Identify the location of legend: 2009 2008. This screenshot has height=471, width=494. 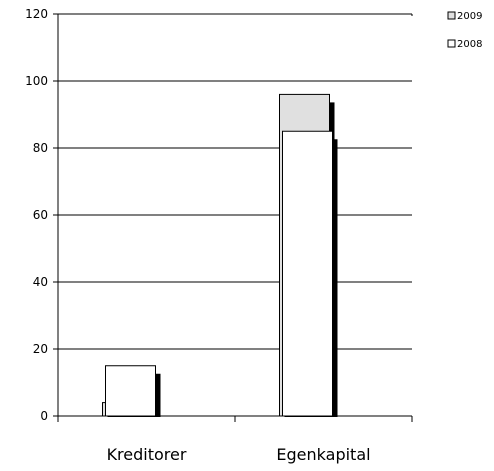
(464, 30).